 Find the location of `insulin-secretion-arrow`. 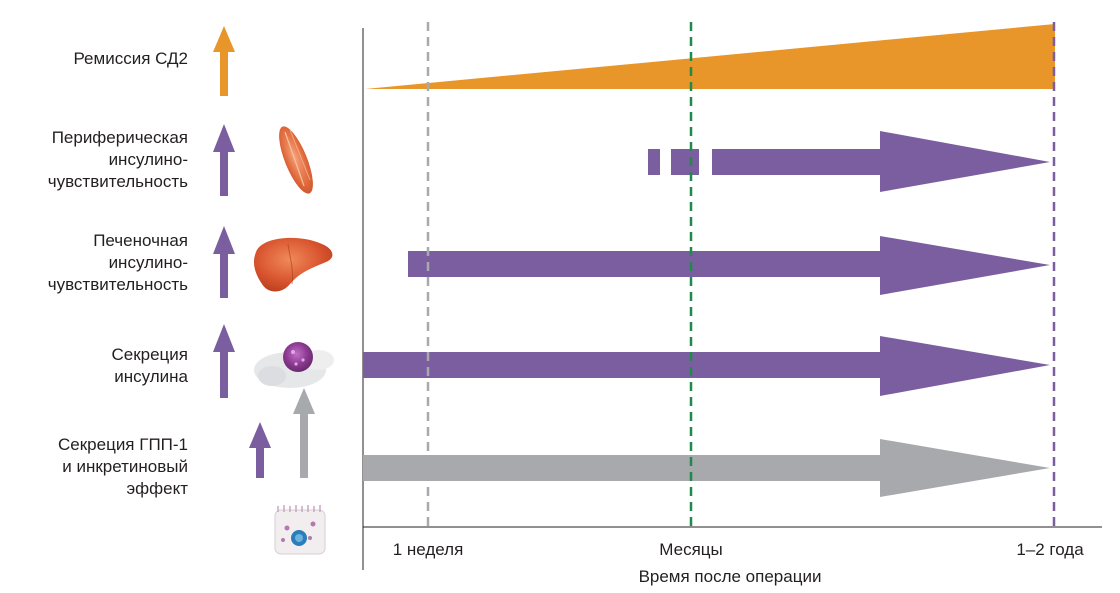

insulin-secretion-arrow is located at coordinates (706, 366).